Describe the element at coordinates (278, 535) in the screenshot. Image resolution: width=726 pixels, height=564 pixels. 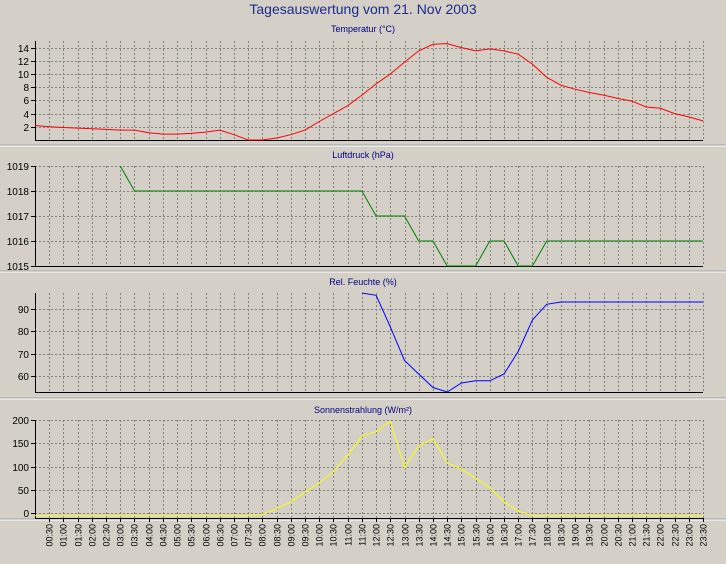
I see `x-tick-label: 08:30` at that location.